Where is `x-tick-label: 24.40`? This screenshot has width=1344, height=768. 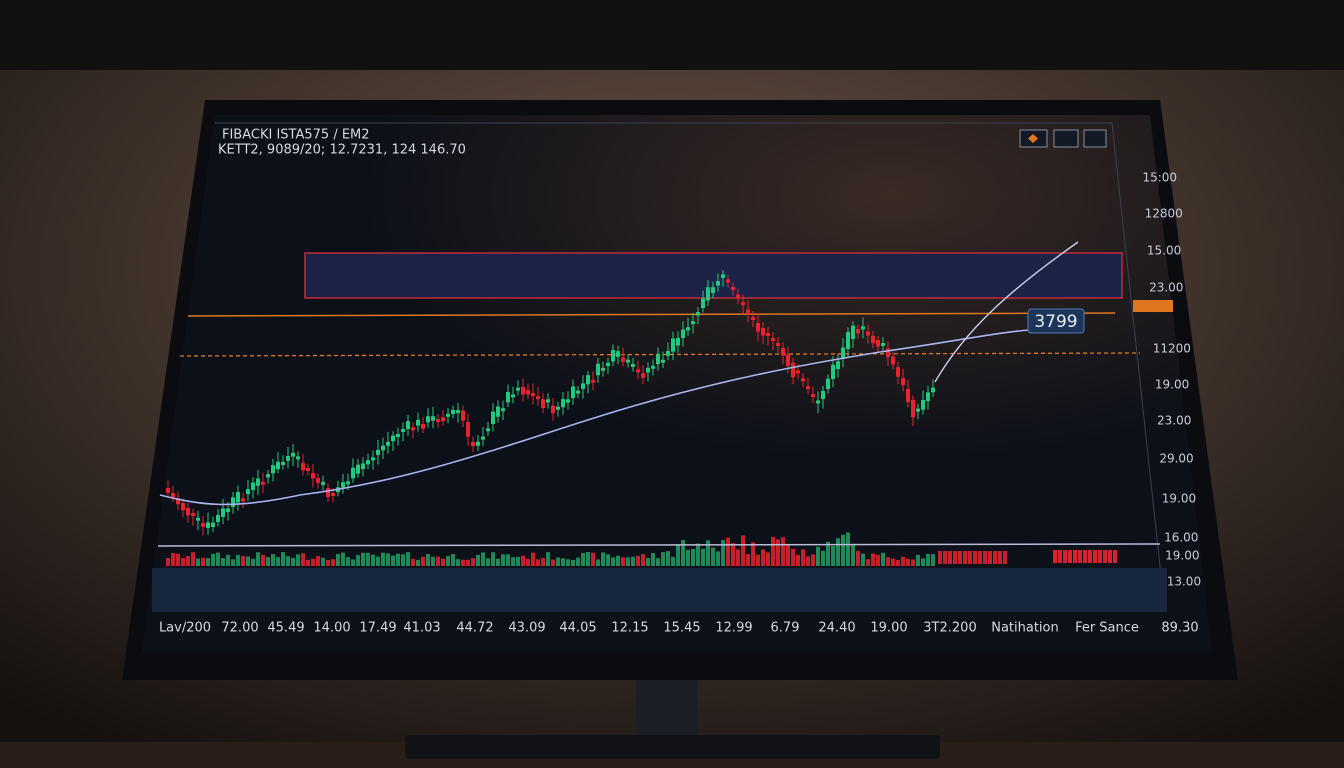
x-tick-label: 24.40 is located at coordinates (836, 628).